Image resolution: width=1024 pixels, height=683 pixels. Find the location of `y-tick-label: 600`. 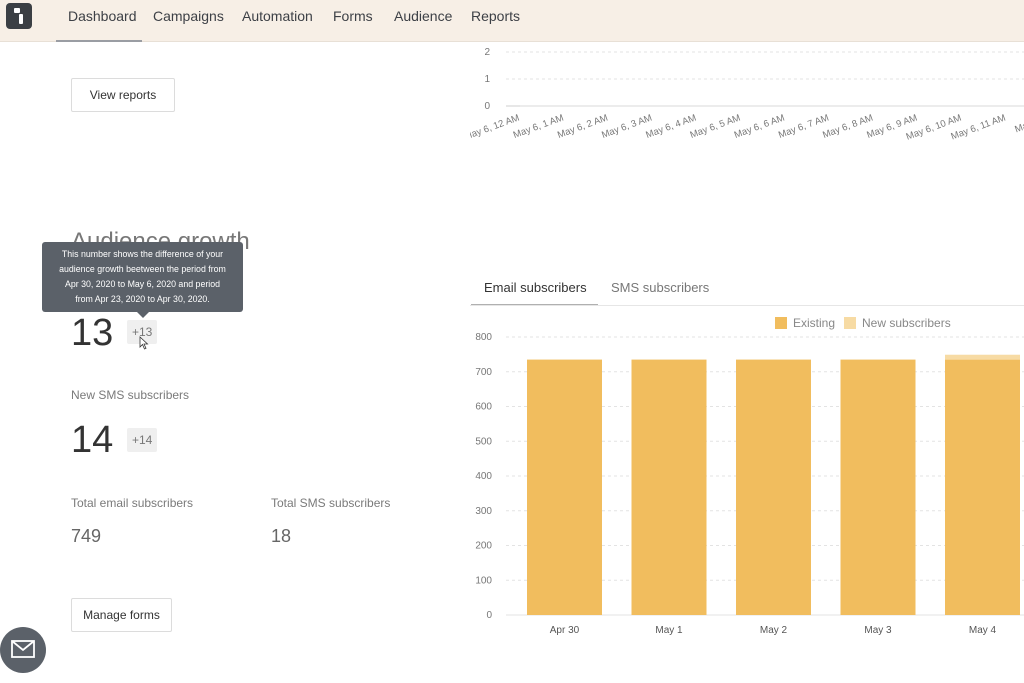

y-tick-label: 600 is located at coordinates (483, 407).